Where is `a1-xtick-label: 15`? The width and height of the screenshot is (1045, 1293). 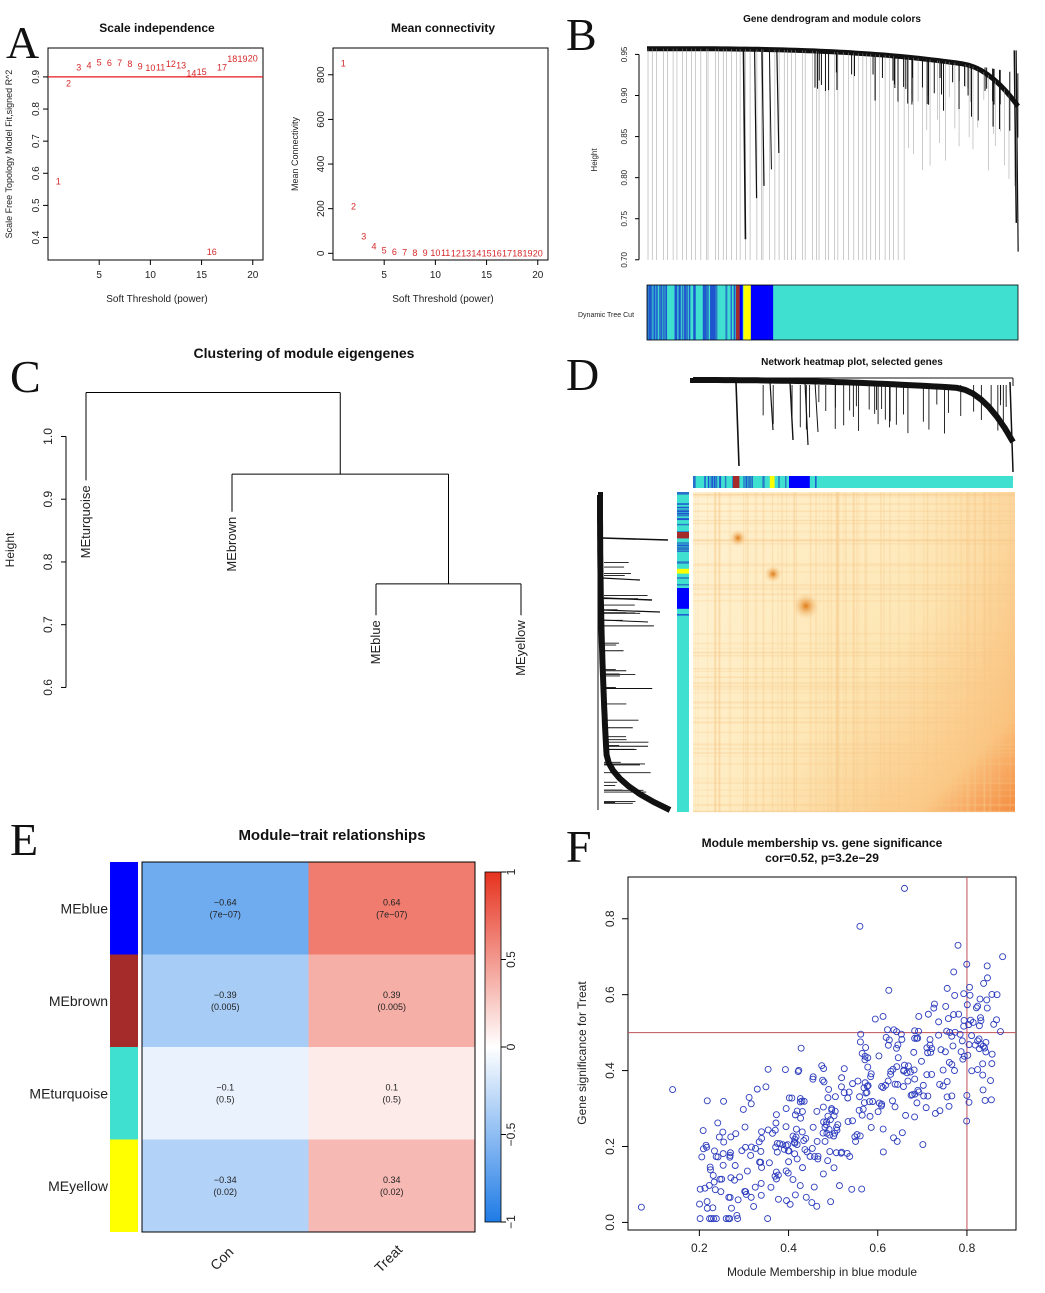
a1-xtick-label: 15 is located at coordinates (202, 275).